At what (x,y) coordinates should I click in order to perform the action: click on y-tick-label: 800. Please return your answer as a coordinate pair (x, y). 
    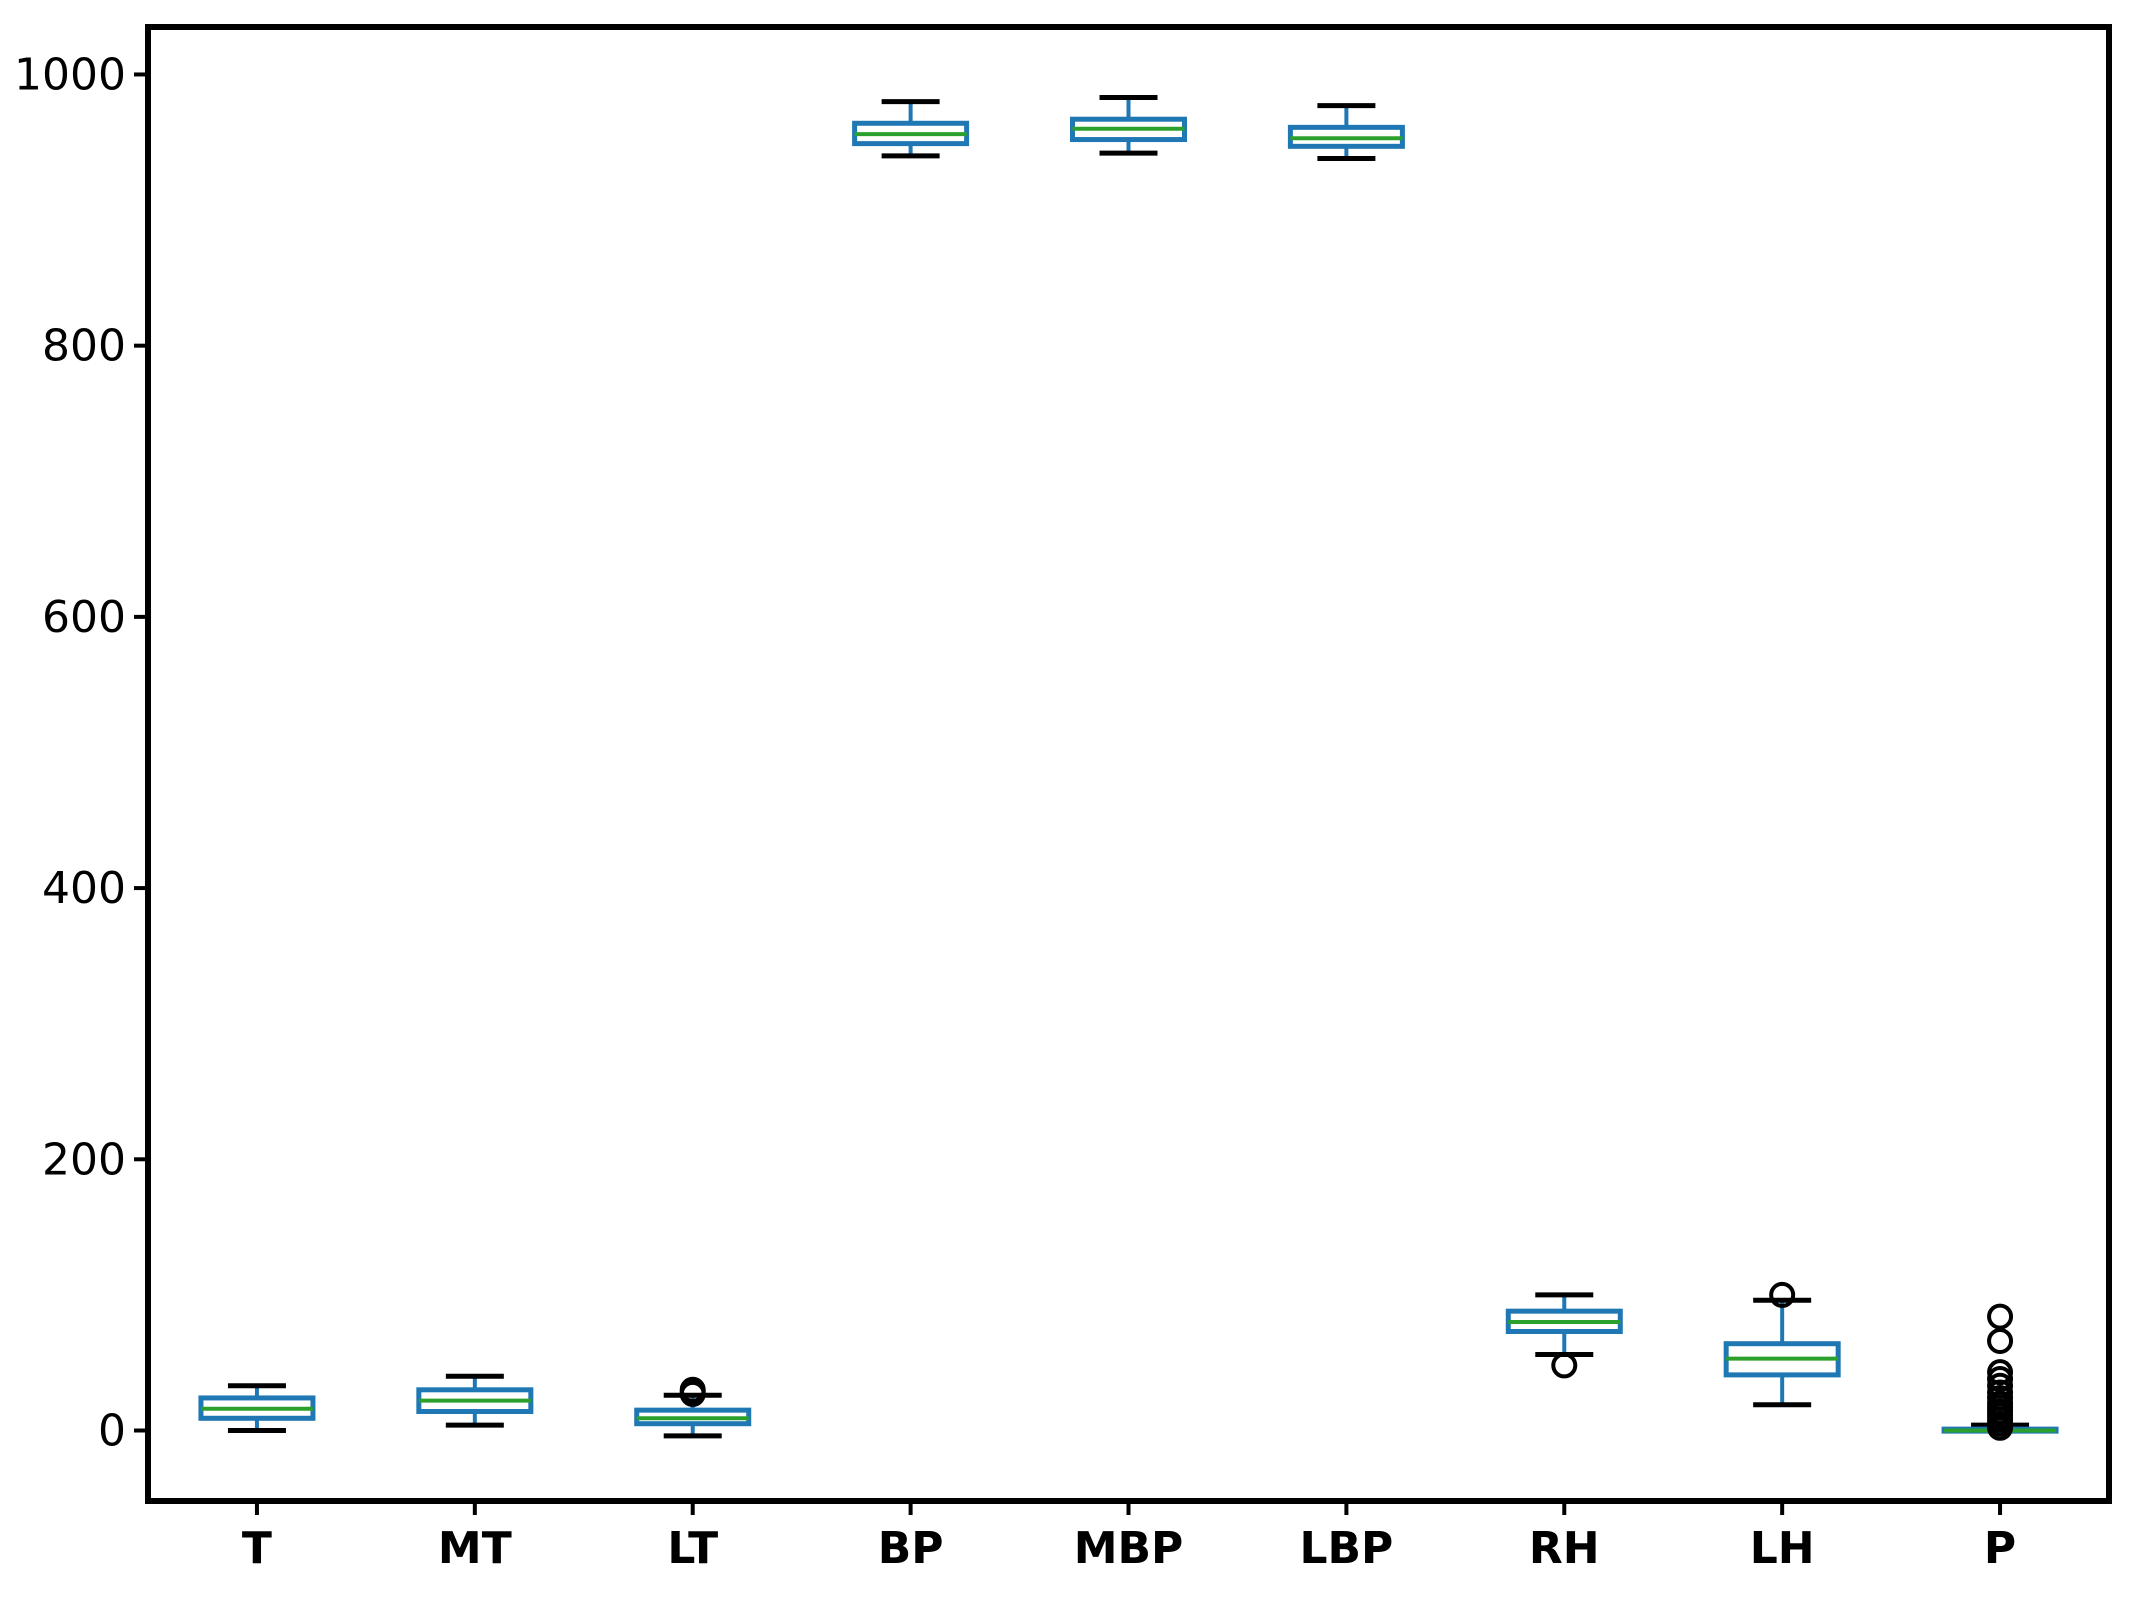
    Looking at the image, I should click on (84, 346).